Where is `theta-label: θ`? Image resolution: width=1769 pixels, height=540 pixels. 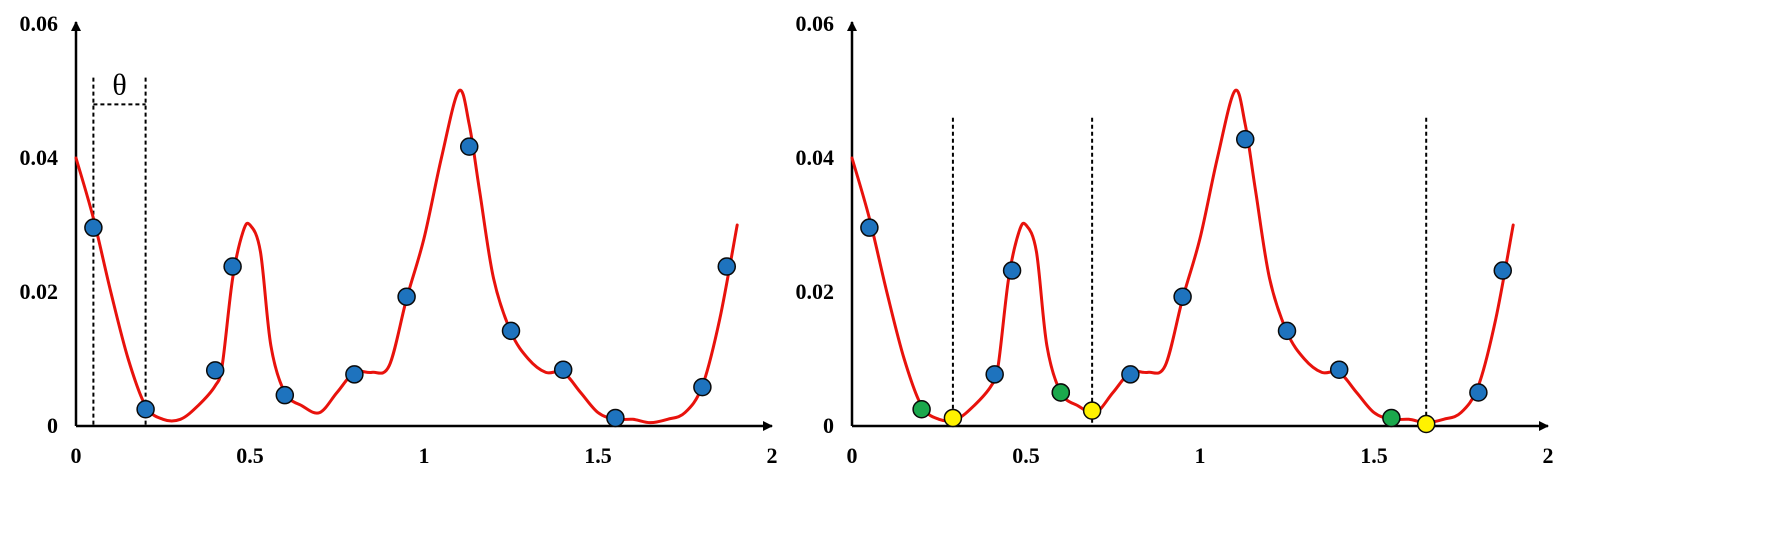 theta-label: θ is located at coordinates (119, 84).